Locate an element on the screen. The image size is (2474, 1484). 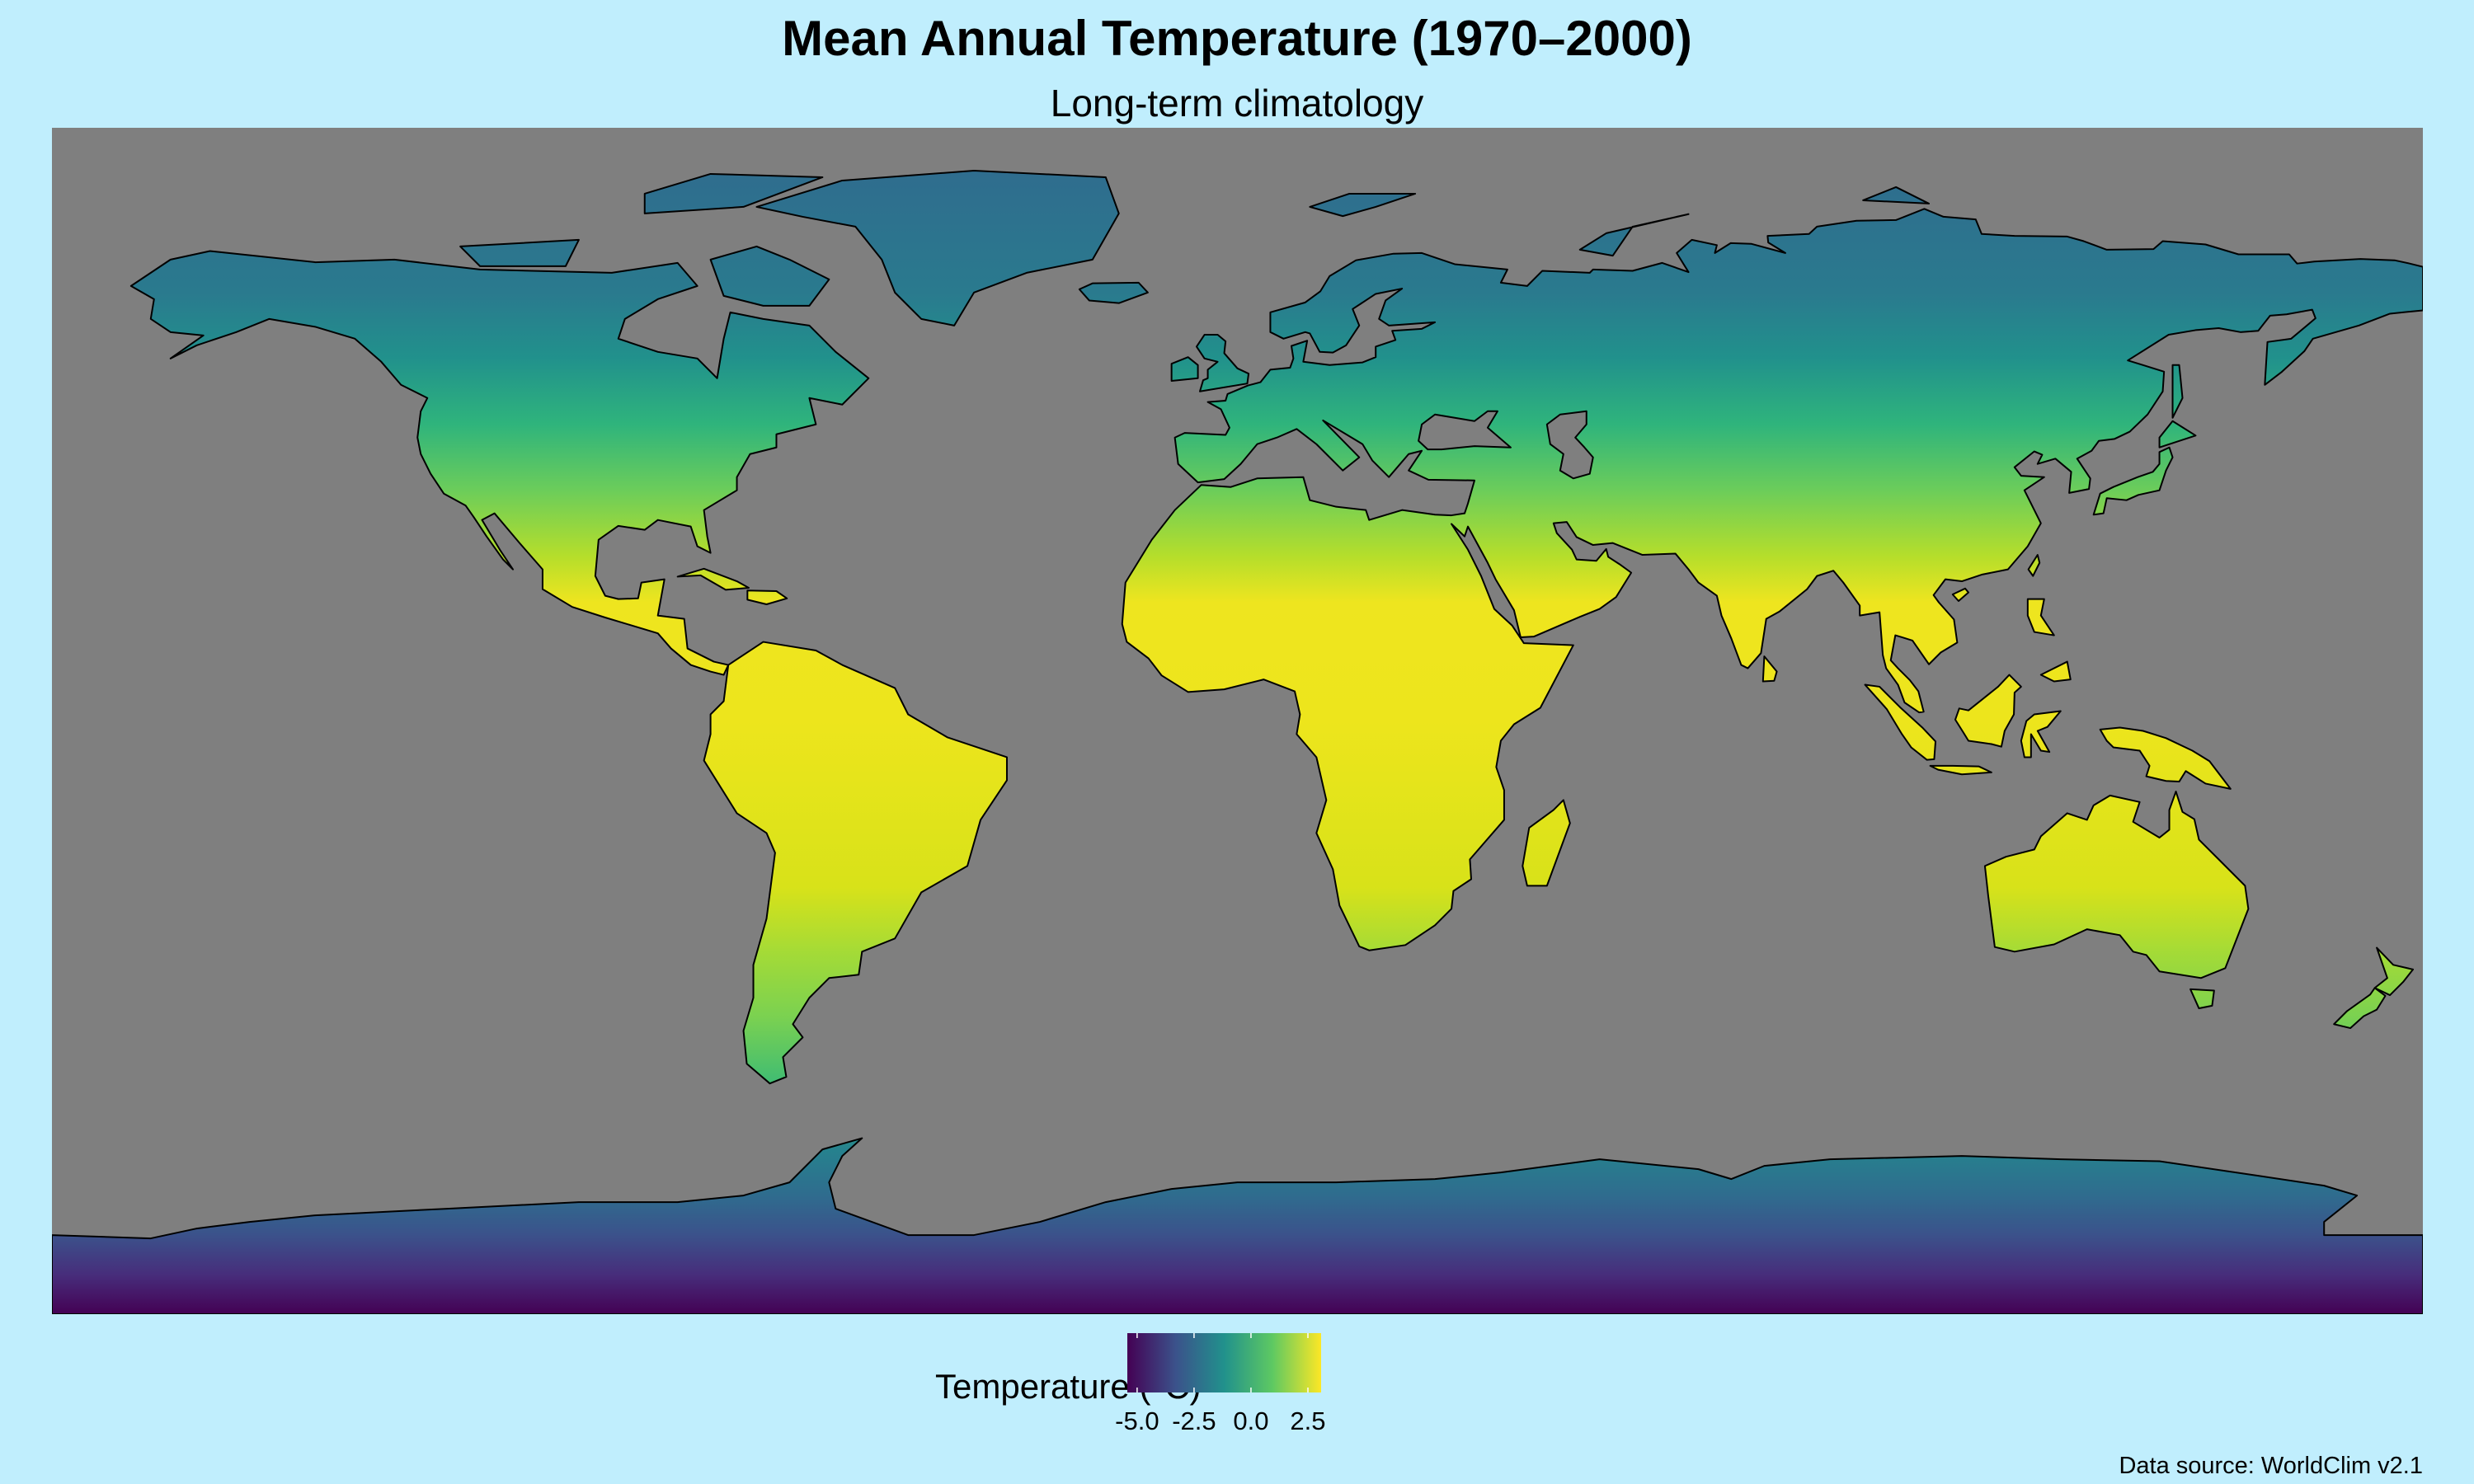
caspian-sea-landmass is located at coordinates (1570, 445).